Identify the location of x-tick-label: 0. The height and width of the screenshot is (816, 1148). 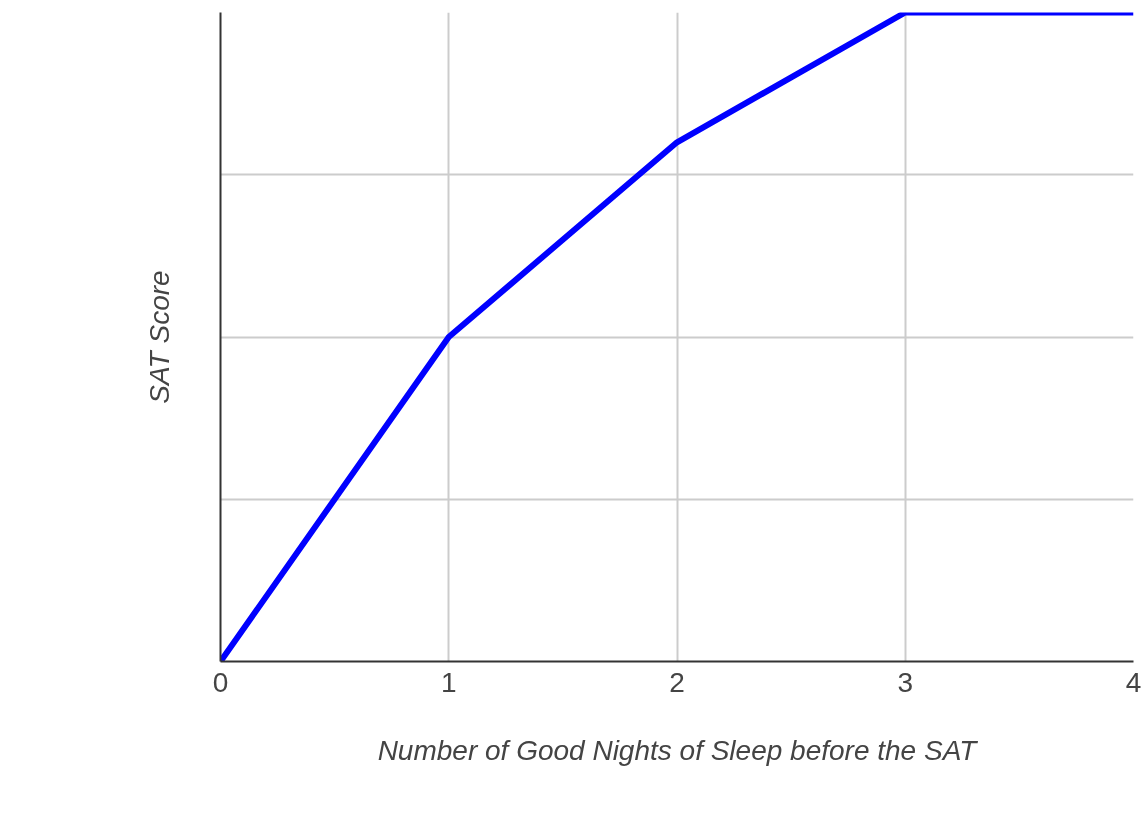
(220, 682).